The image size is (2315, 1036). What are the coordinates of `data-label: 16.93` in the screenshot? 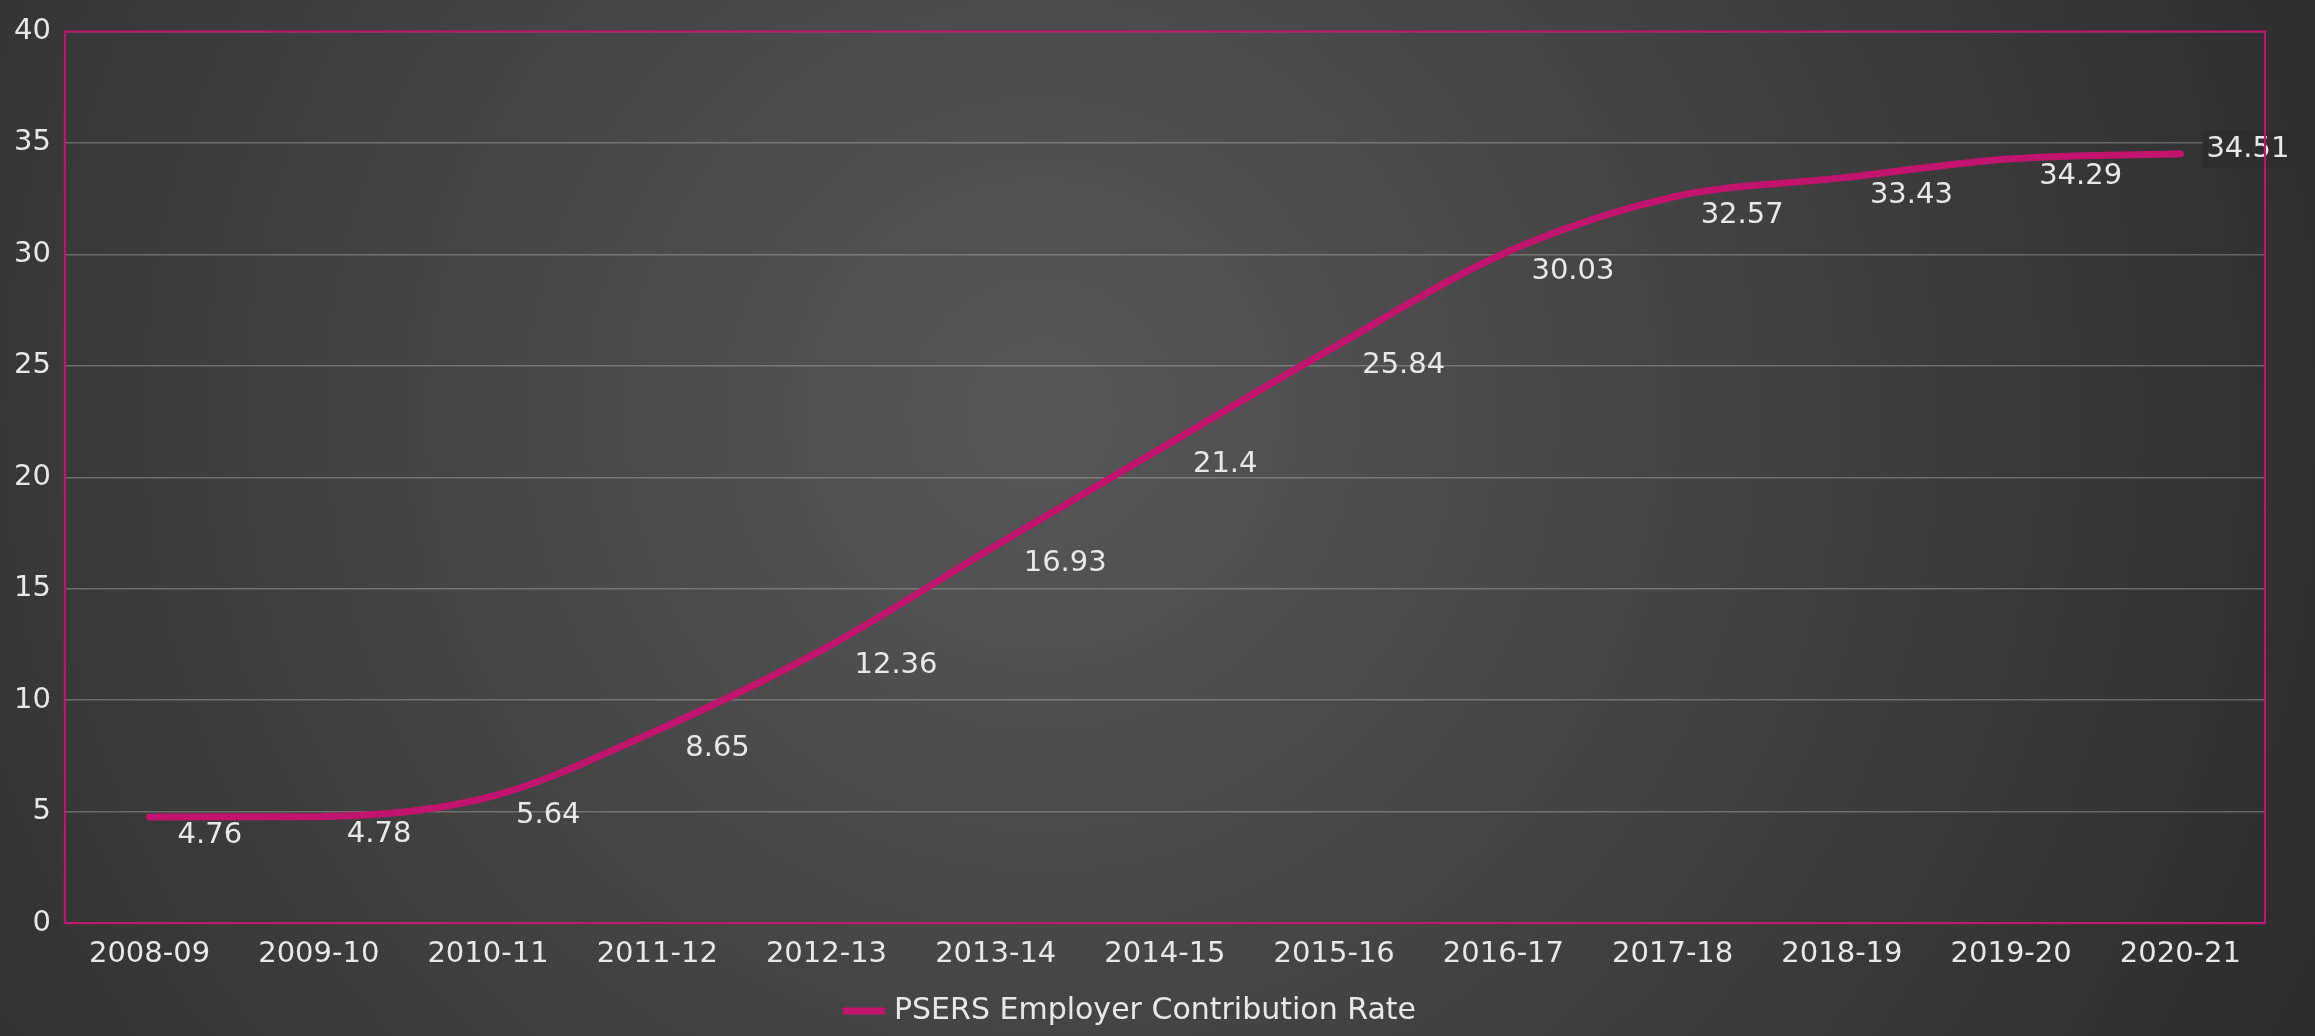 It's located at (1065, 561).